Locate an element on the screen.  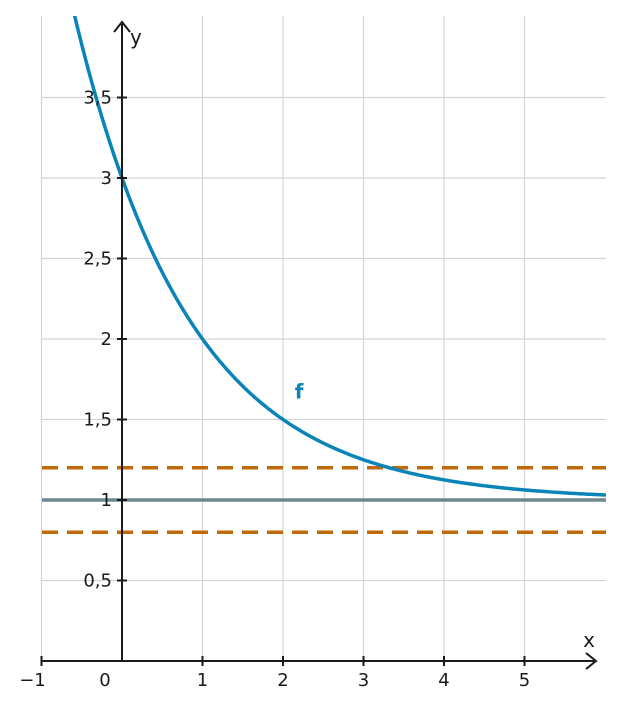
y-axis-arrow is located at coordinates (122, 26).